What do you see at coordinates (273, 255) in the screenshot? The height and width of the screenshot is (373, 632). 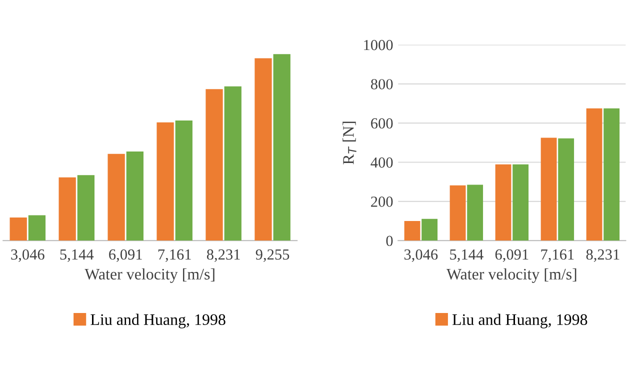 I see `x-tick-label: 9,255` at bounding box center [273, 255].